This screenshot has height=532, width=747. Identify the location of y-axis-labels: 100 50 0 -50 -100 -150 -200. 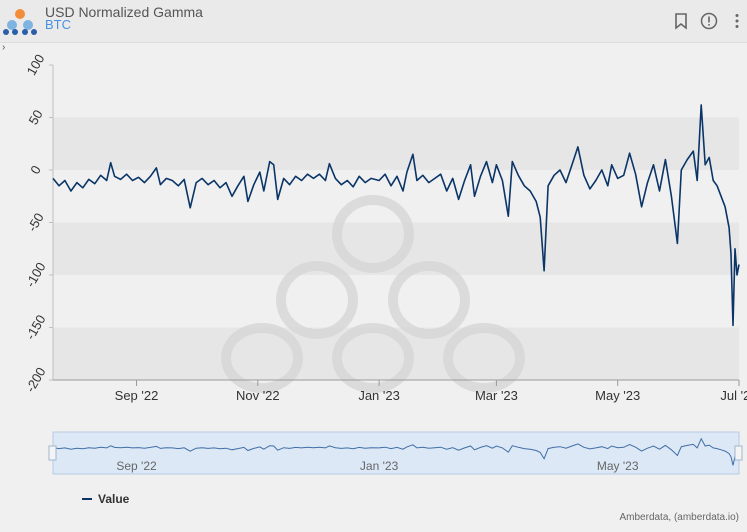
(38, 223).